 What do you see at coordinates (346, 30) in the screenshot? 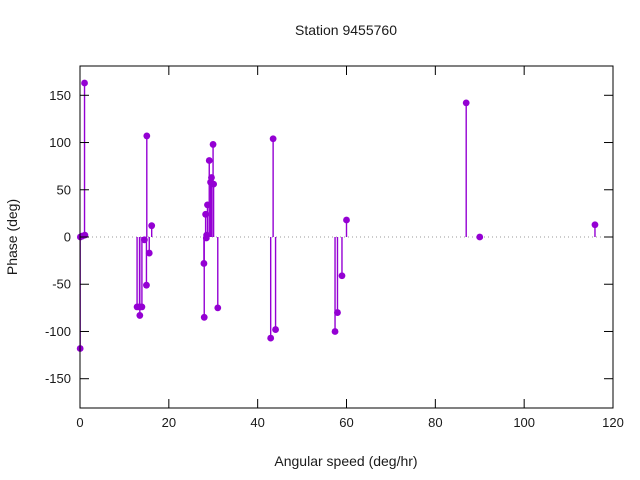
I see `chart-title: Station 9455760` at bounding box center [346, 30].